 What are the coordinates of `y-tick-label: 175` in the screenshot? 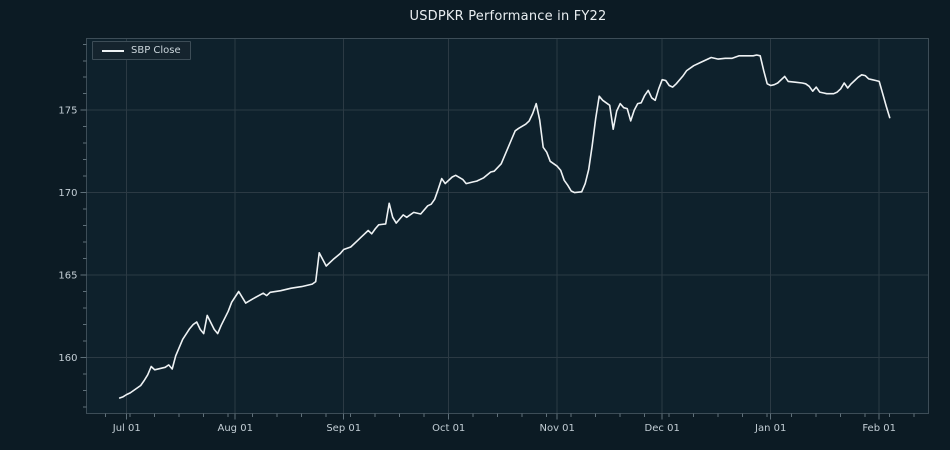 It's located at (67, 111).